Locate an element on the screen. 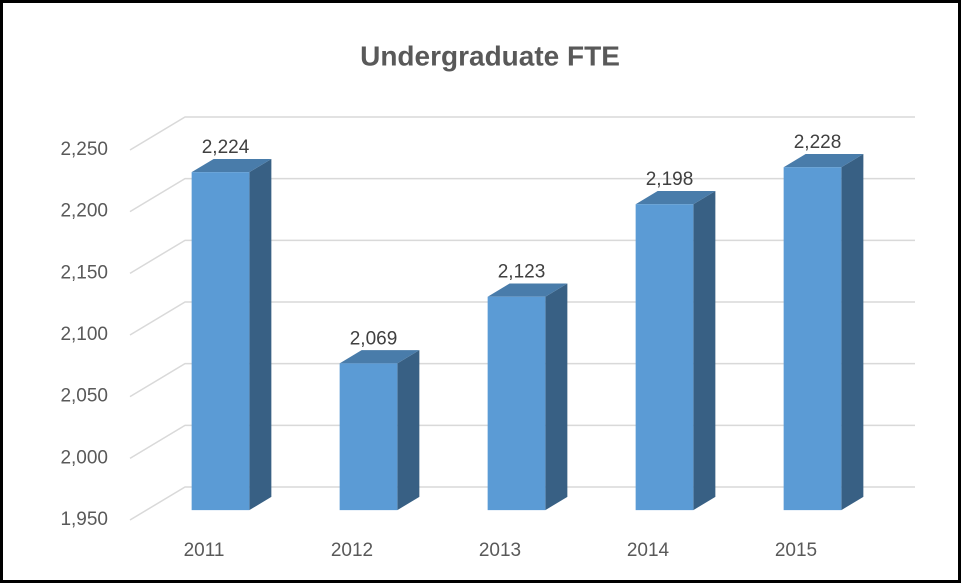 The height and width of the screenshot is (583, 961). data-label: 2,069 is located at coordinates (374, 338).